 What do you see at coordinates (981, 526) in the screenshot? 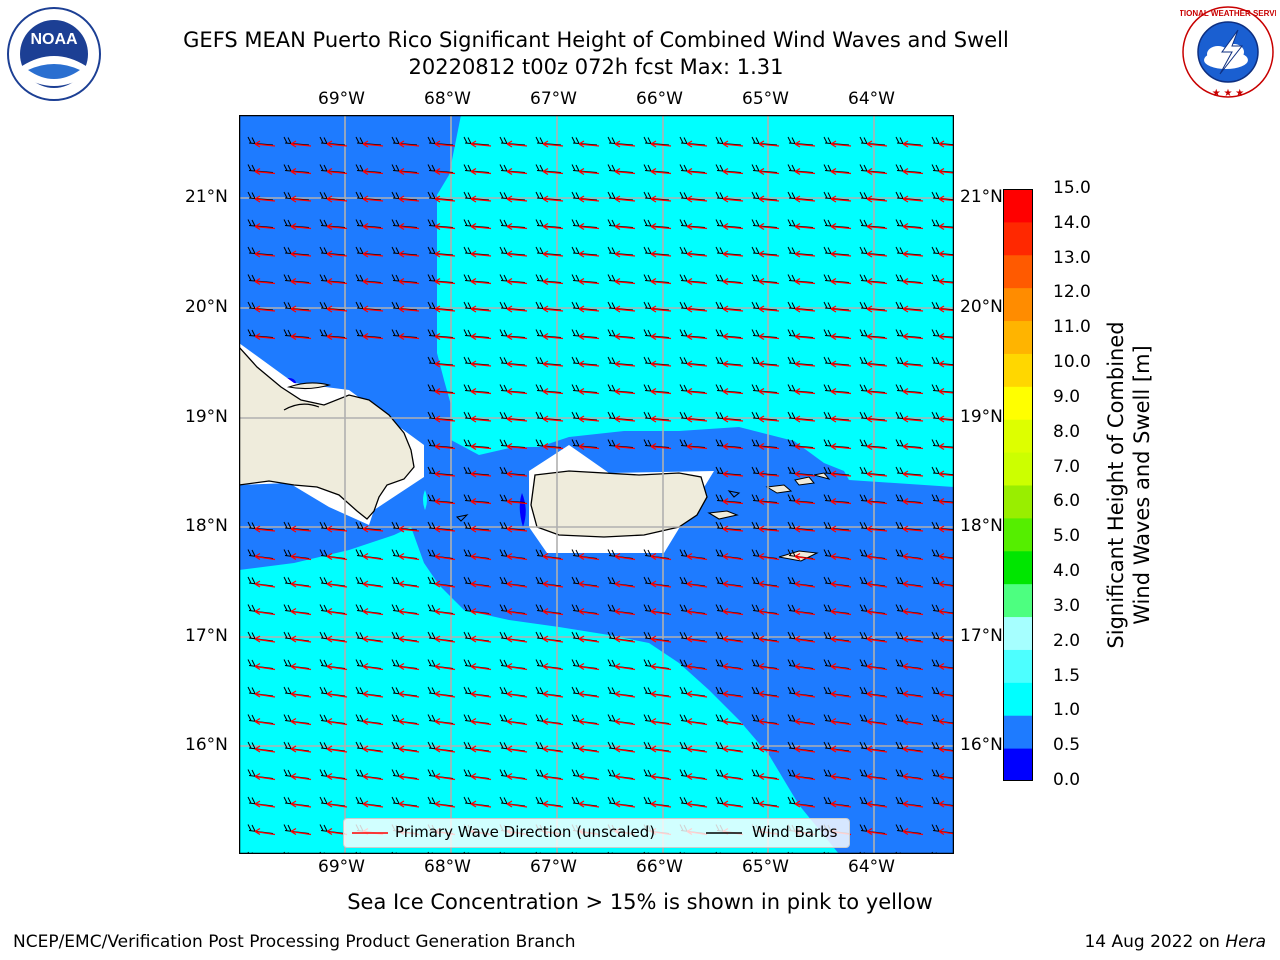
I see `lat-label-right: 18°N` at bounding box center [981, 526].